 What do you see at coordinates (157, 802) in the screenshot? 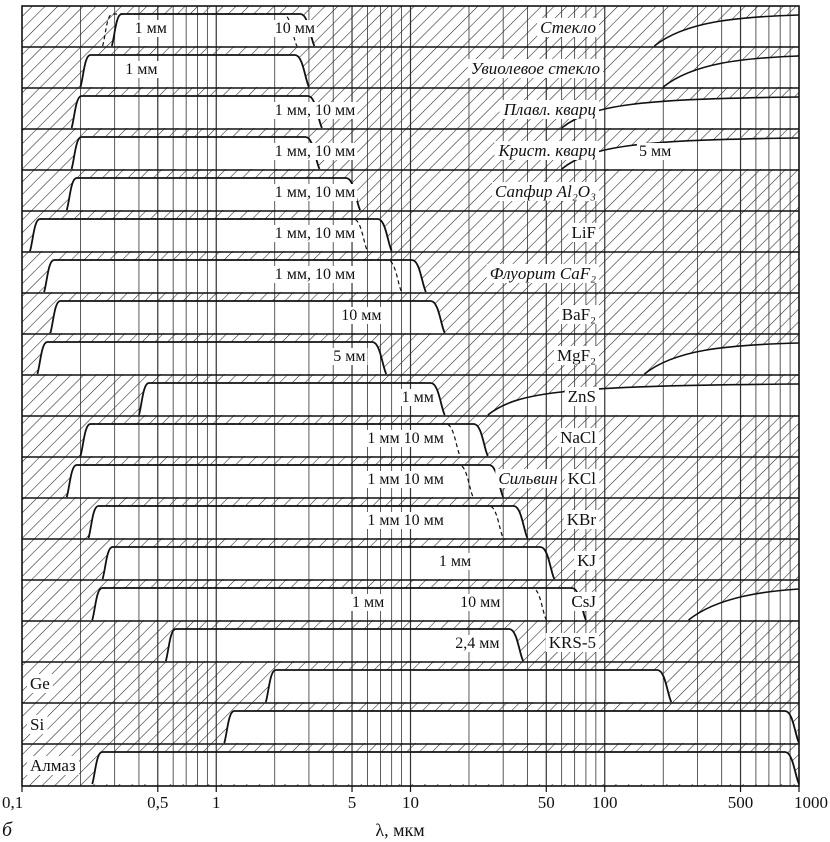
I see `tick-label: 0,5` at bounding box center [157, 802].